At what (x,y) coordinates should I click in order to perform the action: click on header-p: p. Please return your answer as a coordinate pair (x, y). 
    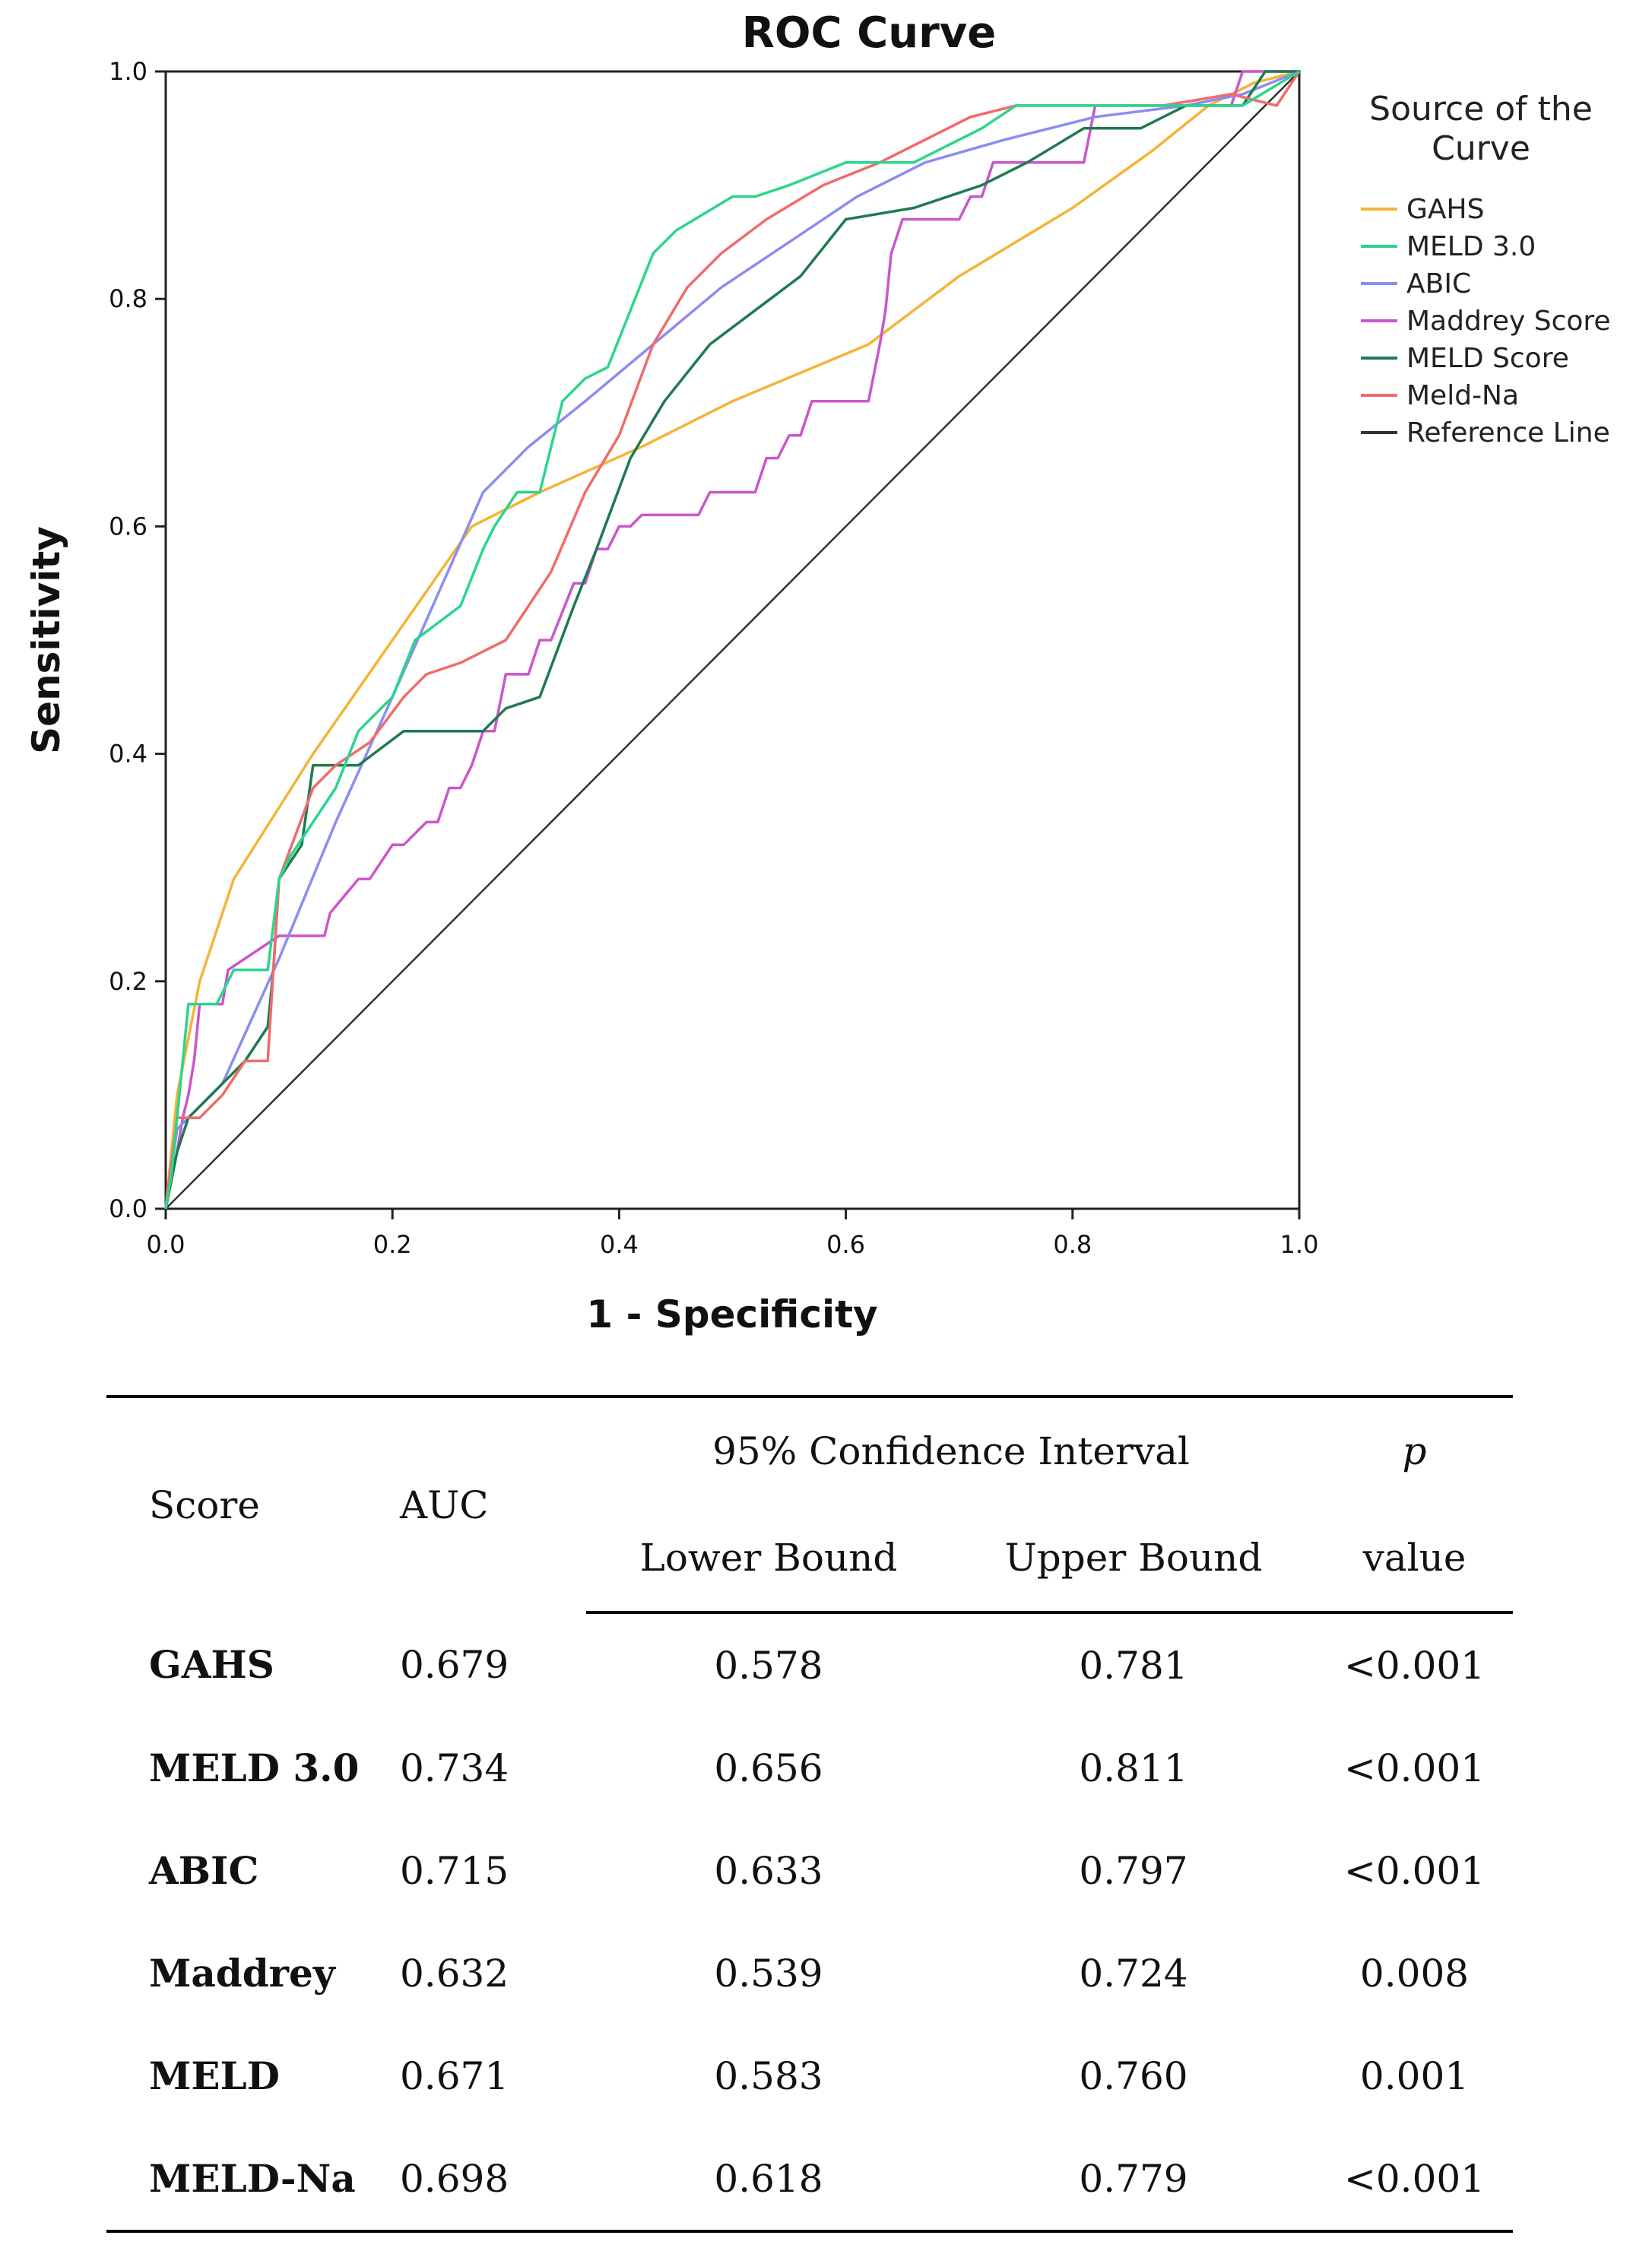
    Looking at the image, I should click on (1414, 1449).